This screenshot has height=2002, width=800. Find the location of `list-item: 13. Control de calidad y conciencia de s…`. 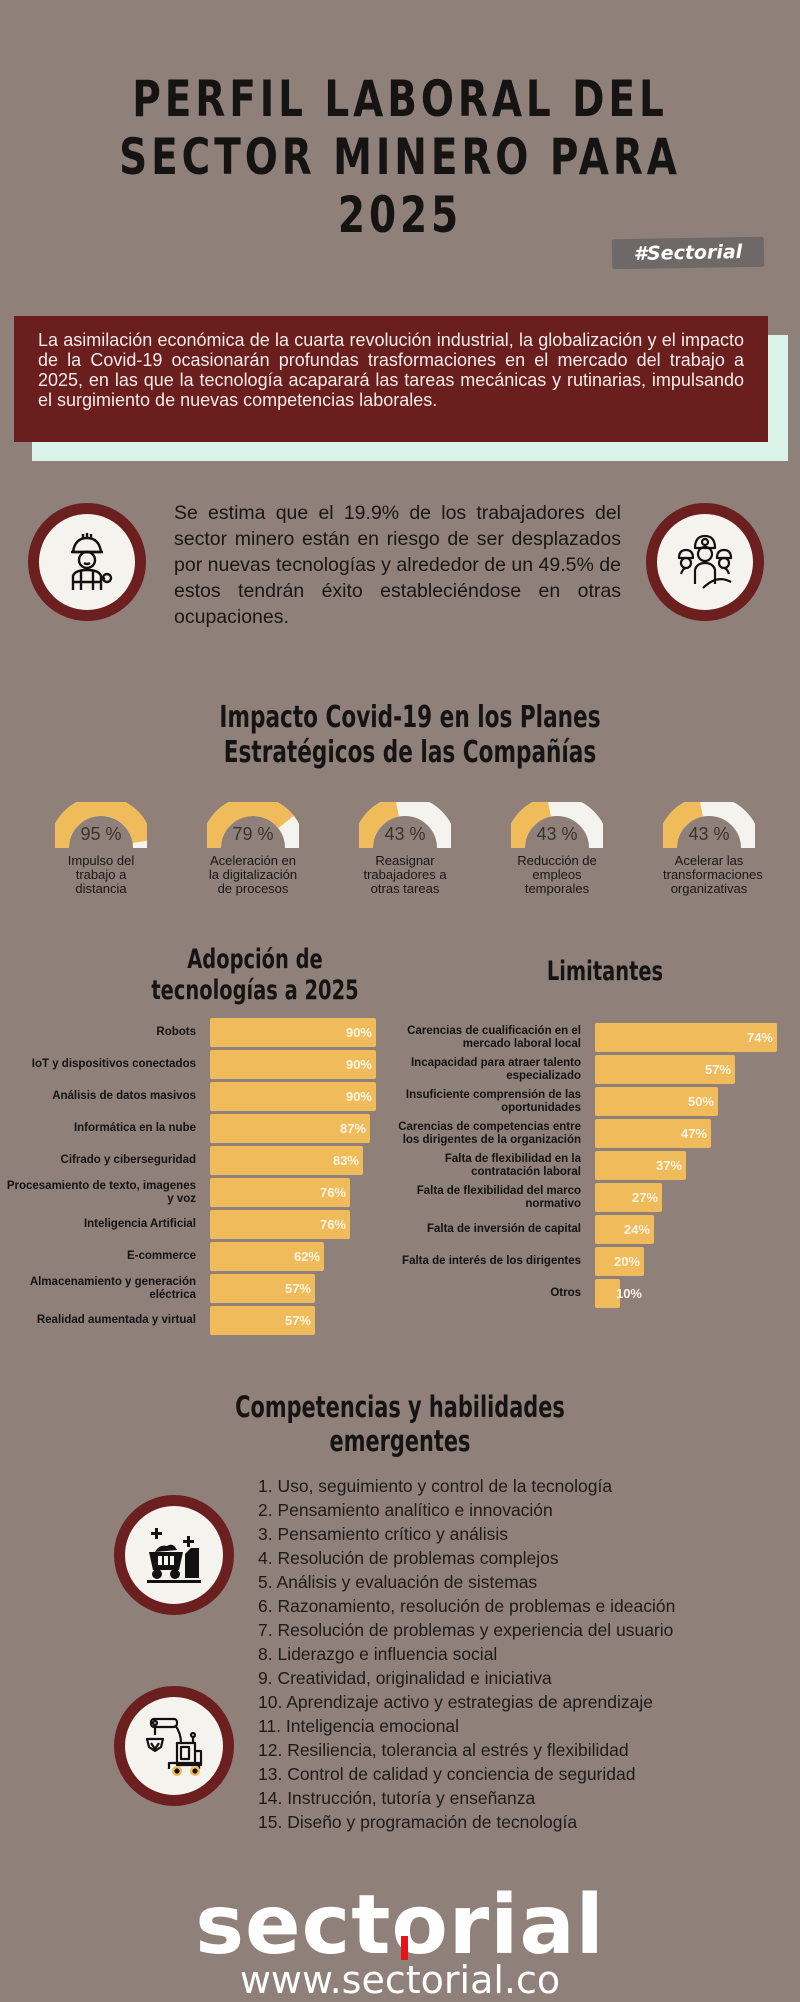

list-item: 13. Control de calidad y conciencia de s… is located at coordinates (447, 1774).